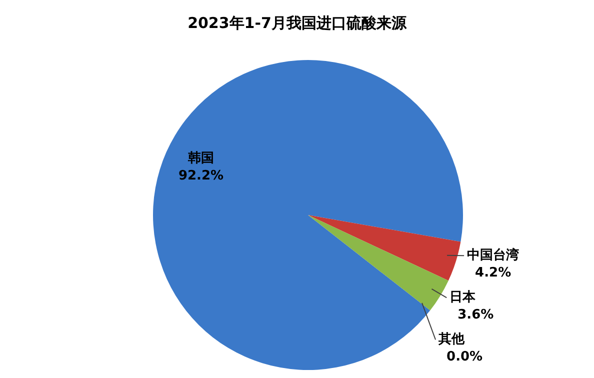  What do you see at coordinates (463, 298) in the screenshot?
I see `slice-label: 日本` at bounding box center [463, 298].